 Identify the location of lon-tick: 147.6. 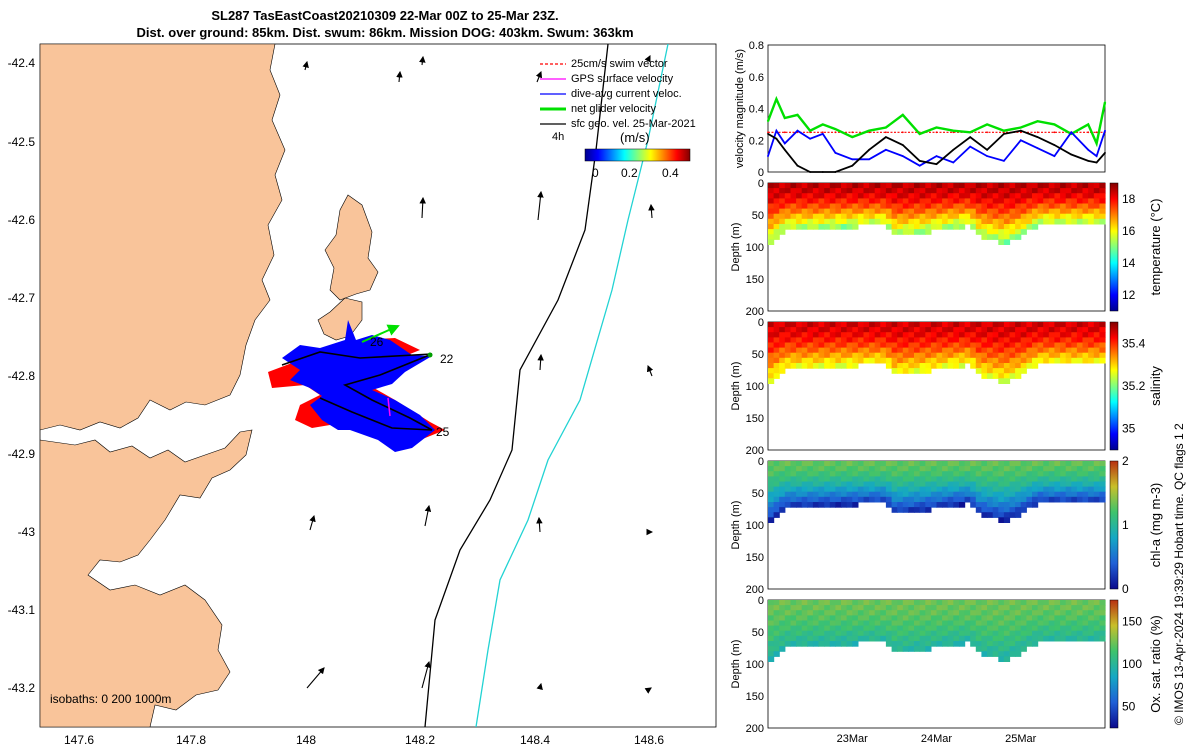
(79, 740).